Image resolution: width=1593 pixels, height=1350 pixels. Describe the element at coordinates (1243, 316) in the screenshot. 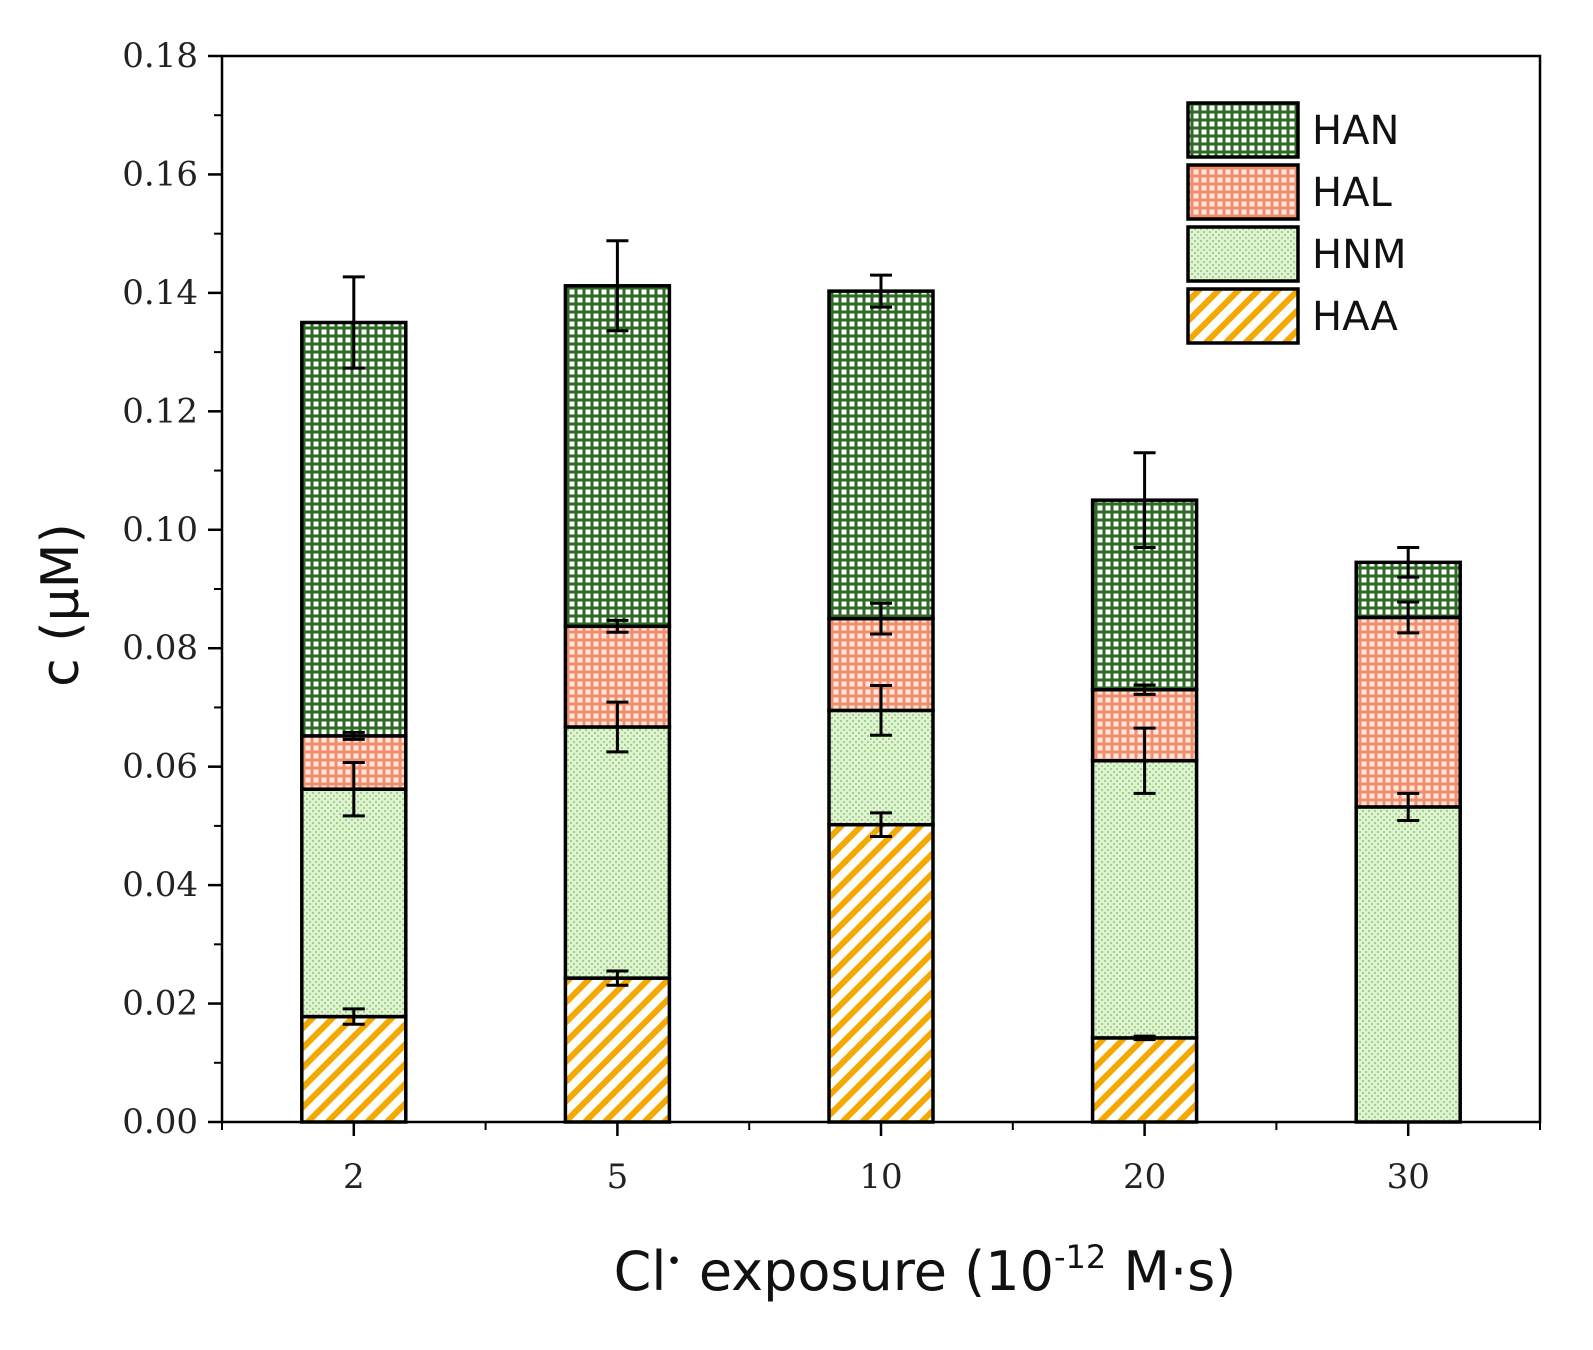

I see `legend-swatch-haa` at that location.